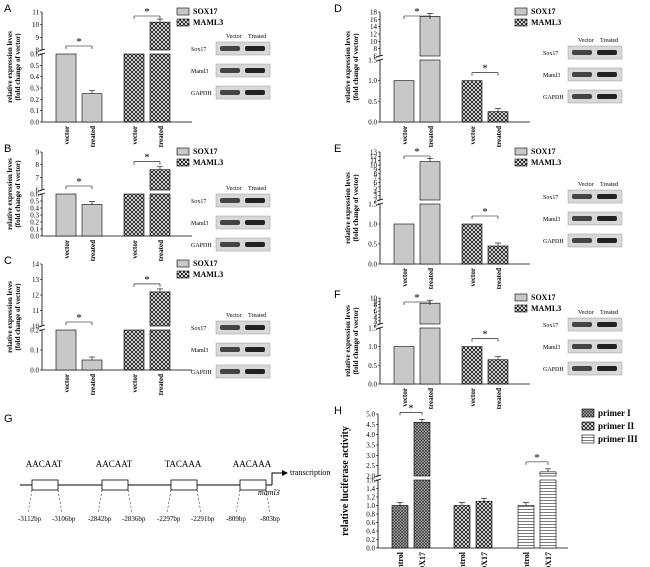  What do you see at coordinates (370, 456) in the screenshot?
I see `y-tick-label: 3.0` at bounding box center [370, 456].